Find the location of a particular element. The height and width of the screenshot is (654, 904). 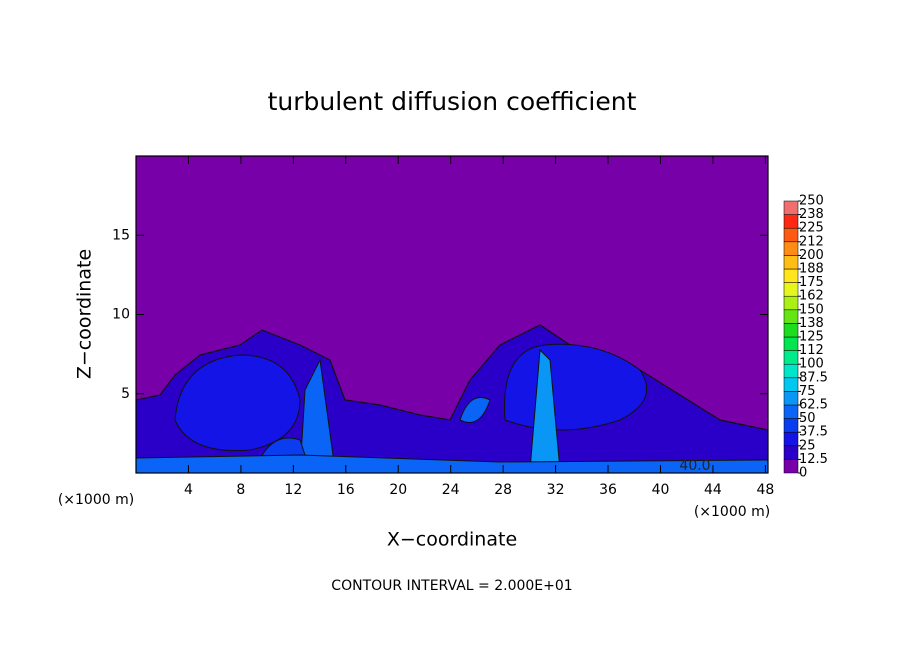

colorbar-label: 138 is located at coordinates (811, 323).